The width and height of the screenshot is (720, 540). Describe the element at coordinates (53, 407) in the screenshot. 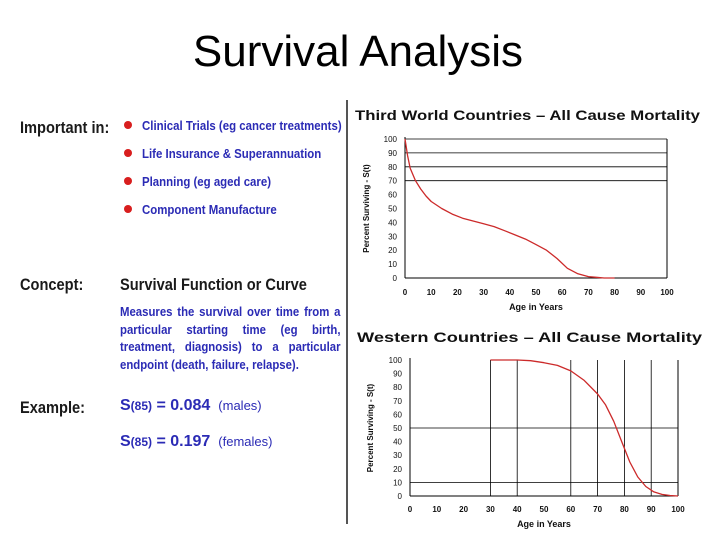

I see `example-heading: Example:` at that location.